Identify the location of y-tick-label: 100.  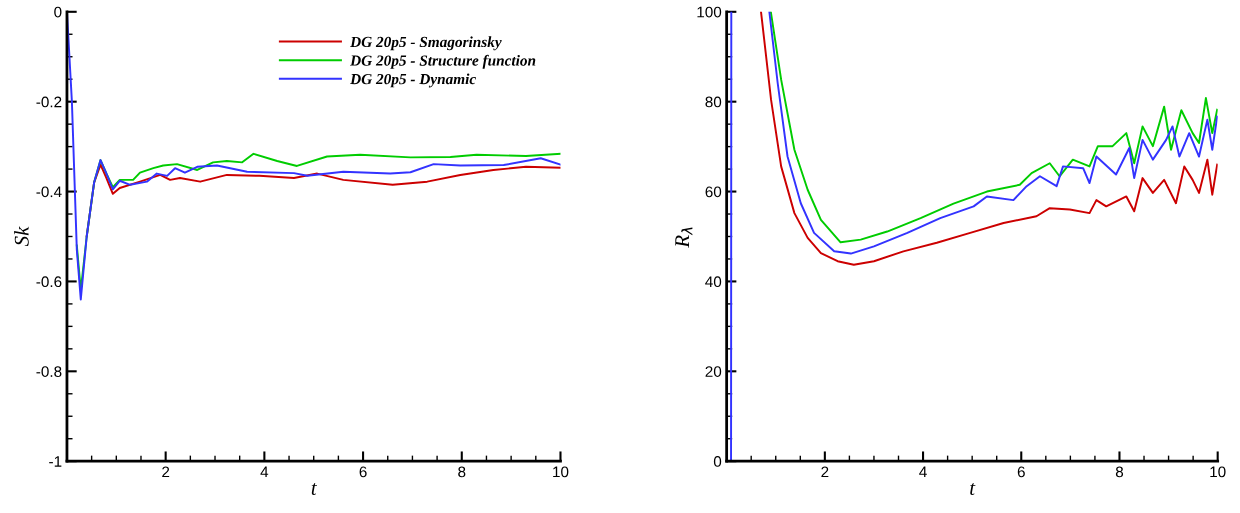
(709, 12).